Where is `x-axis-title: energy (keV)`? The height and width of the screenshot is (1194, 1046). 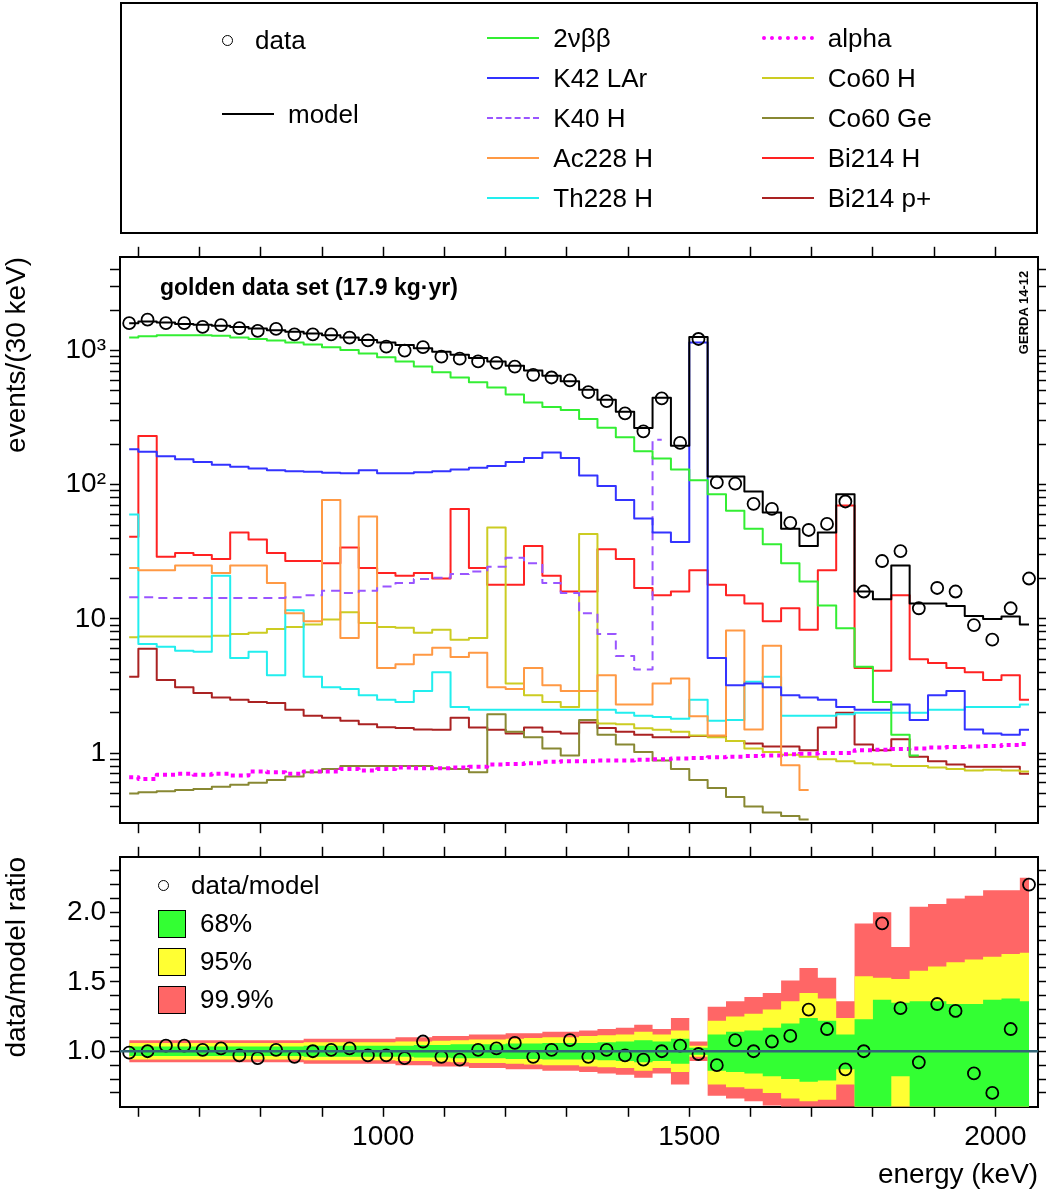 x-axis-title: energy (keV) is located at coordinates (958, 1173).